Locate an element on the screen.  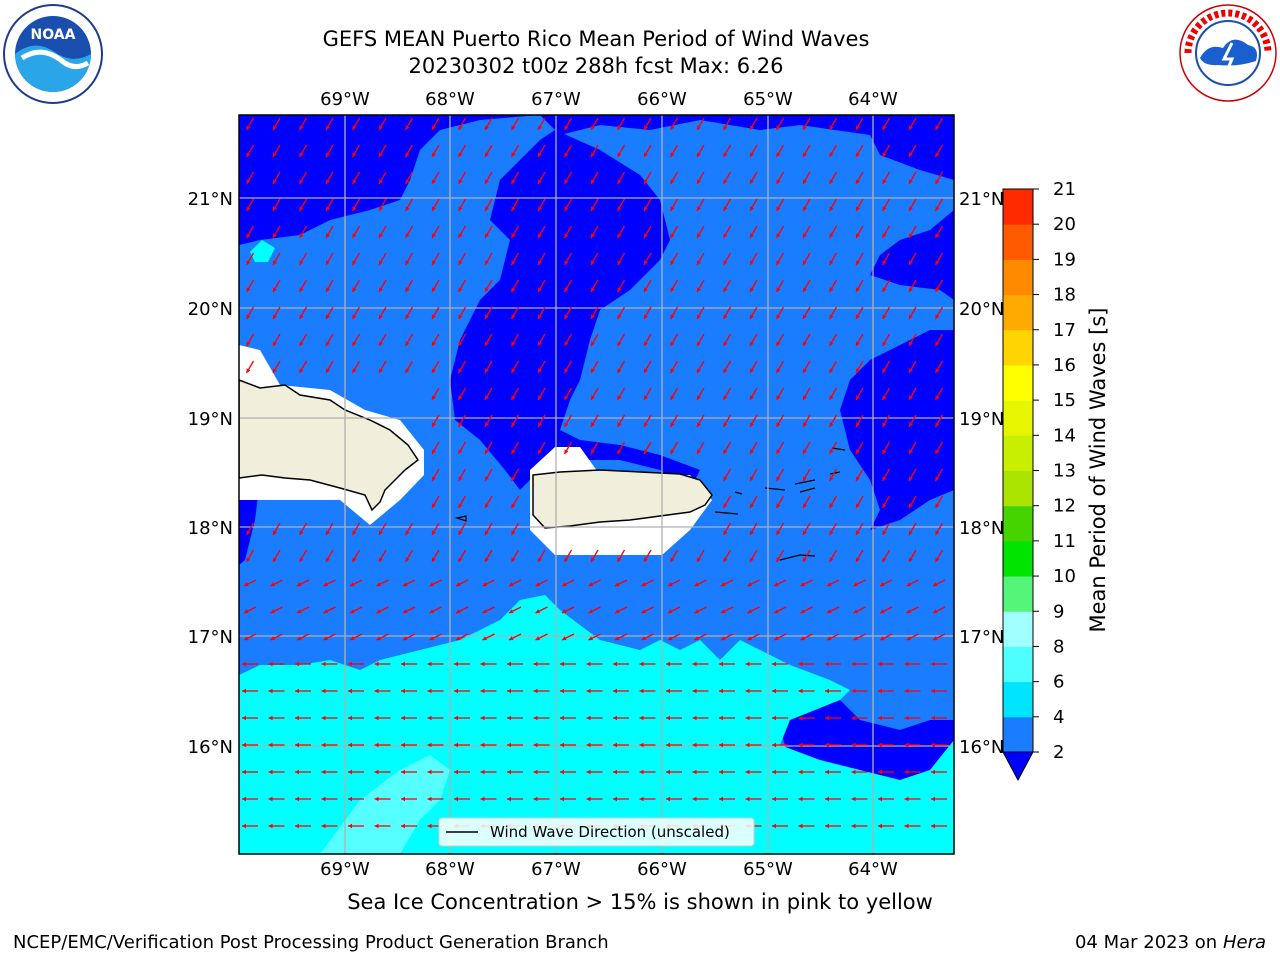
region-dark-blue-east is located at coordinates (897, 370).